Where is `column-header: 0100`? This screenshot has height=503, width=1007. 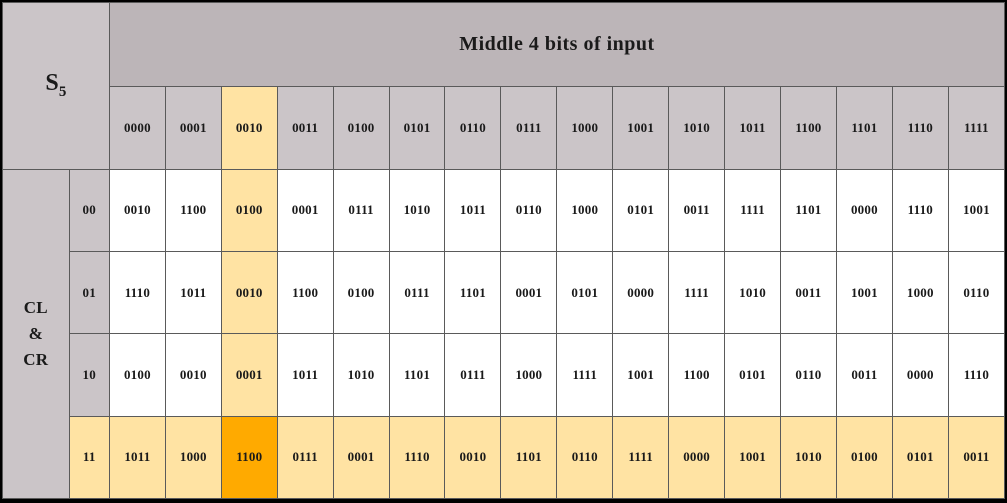 column-header: 0100 is located at coordinates (361, 128).